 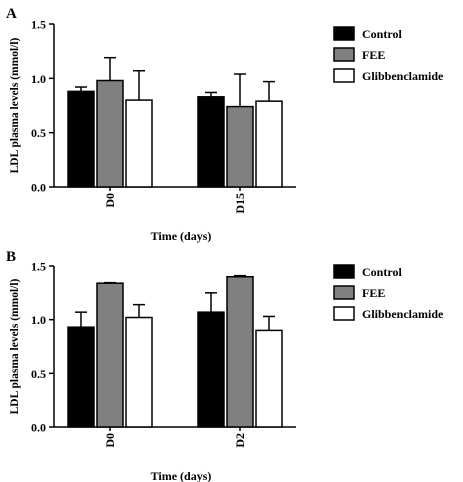 What do you see at coordinates (269, 378) in the screenshot?
I see `bar-glibenclamide-d2` at bounding box center [269, 378].